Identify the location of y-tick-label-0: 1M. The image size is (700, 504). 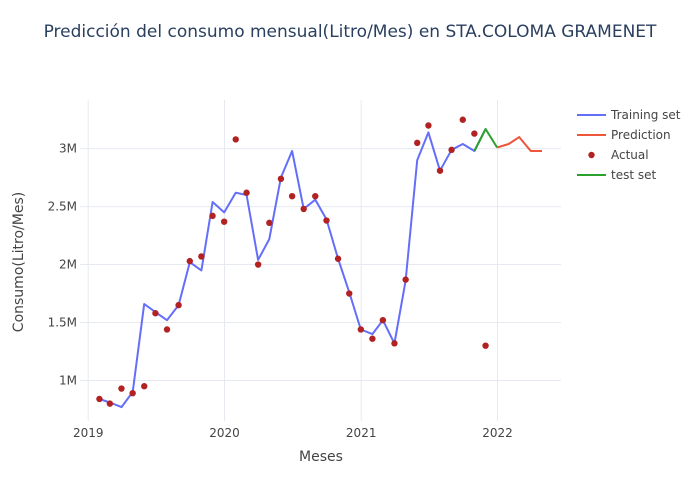
(68, 380).